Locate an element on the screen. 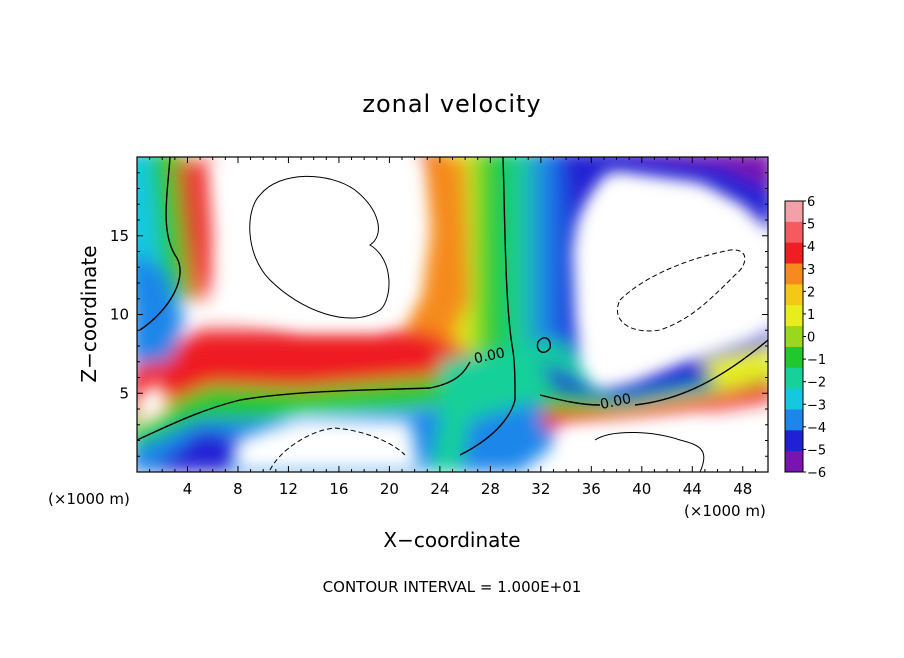  colorbar-label: −2 is located at coordinates (816, 383).